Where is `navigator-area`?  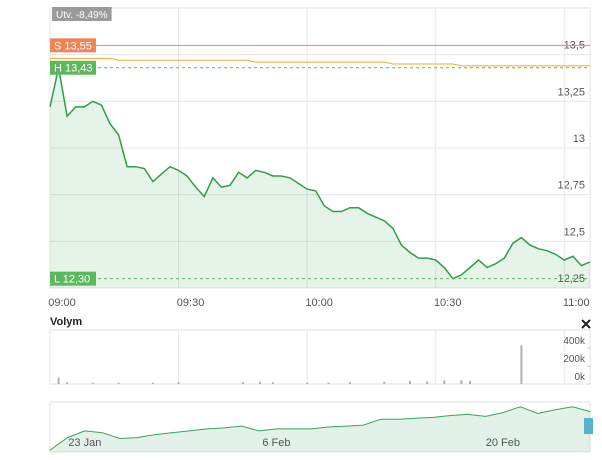
navigator-area is located at coordinates (320, 429).